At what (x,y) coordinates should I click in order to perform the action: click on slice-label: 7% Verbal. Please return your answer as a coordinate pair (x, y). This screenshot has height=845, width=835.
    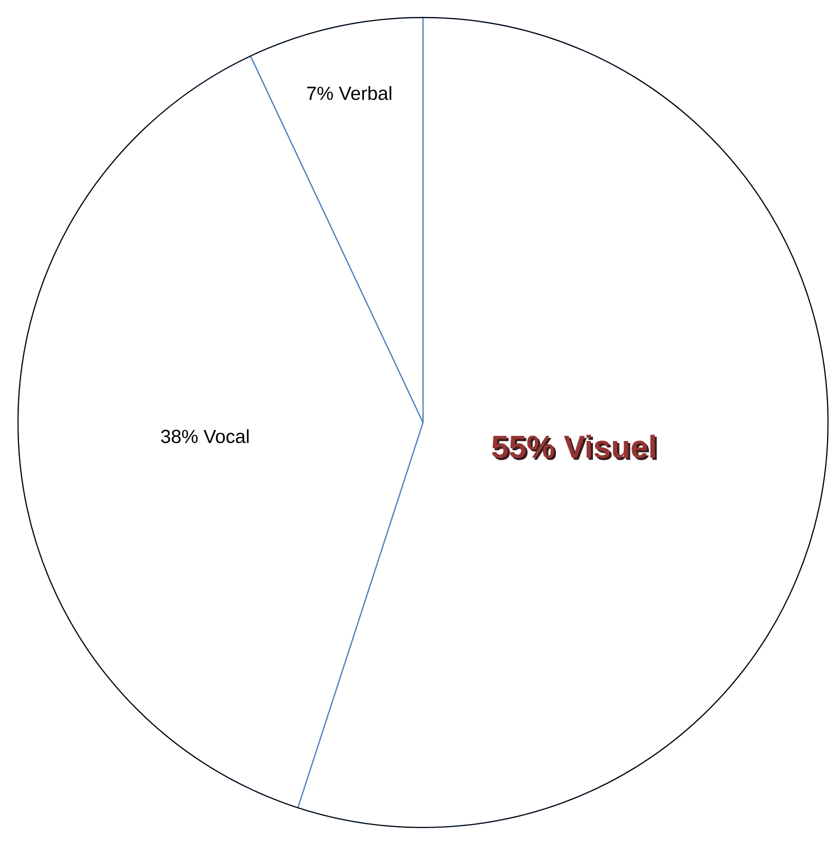
    Looking at the image, I should click on (349, 93).